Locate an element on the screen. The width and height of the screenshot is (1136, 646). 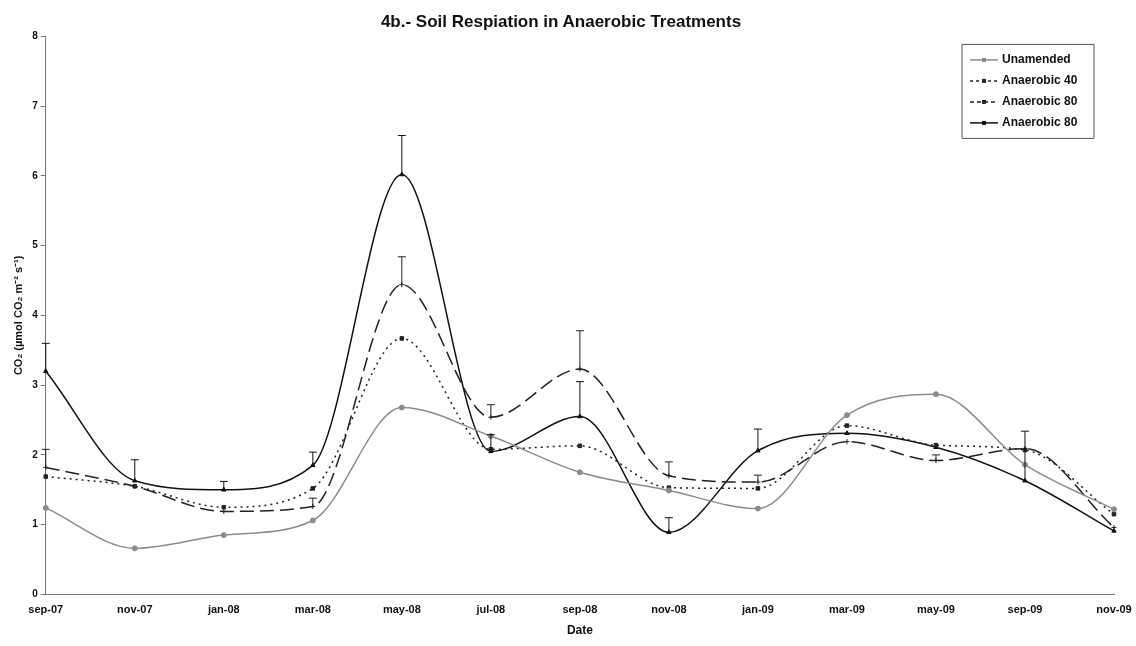
y-tick-label: 4 is located at coordinates (35, 315).